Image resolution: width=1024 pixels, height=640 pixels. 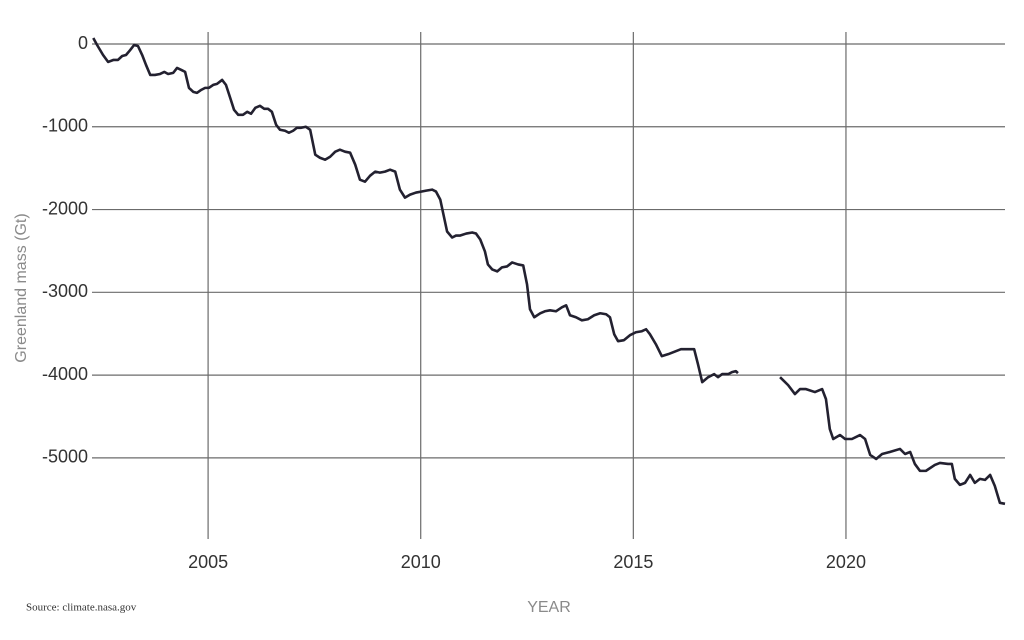 I want to click on y-tick-label: 0, so click(x=83, y=43).